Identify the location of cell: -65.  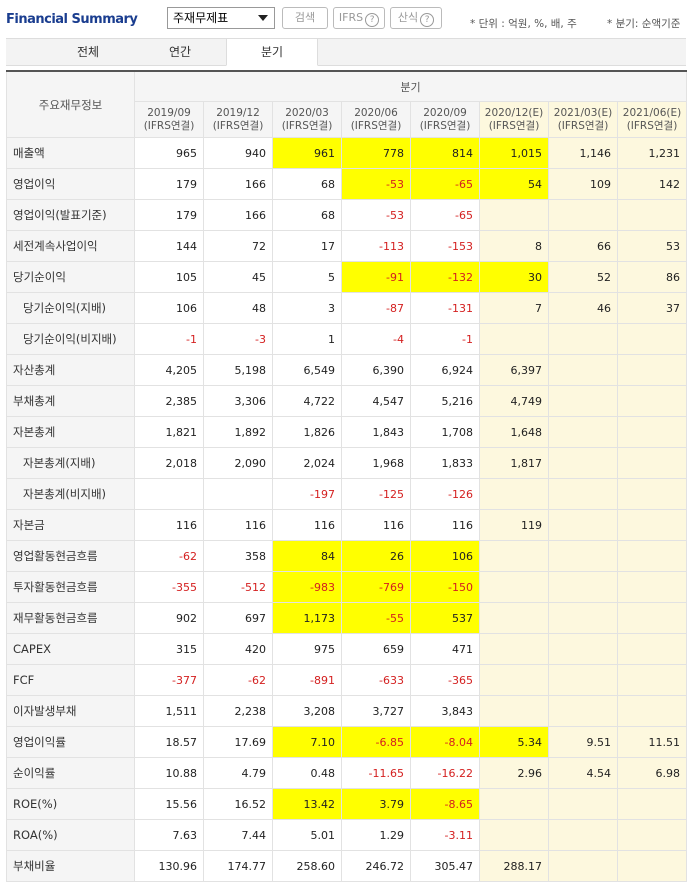
(445, 215).